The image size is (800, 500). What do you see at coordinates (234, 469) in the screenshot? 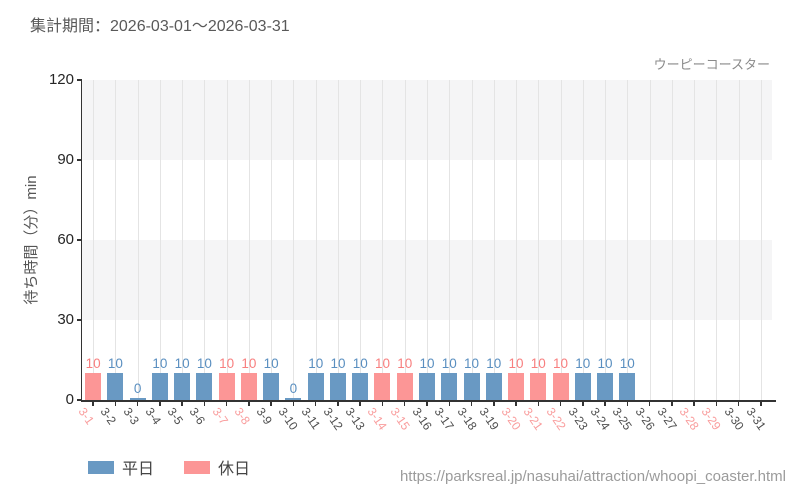
I see `legend-label-holiday: 休日` at bounding box center [234, 469].